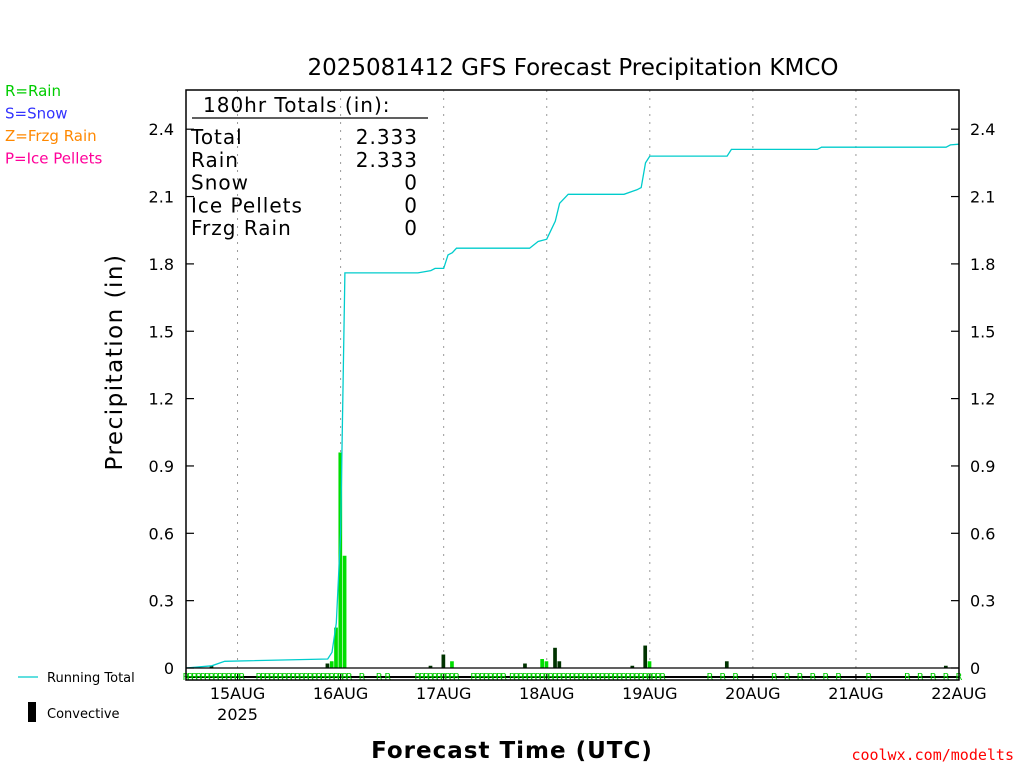 The width and height of the screenshot is (1024, 768). What do you see at coordinates (76, 696) in the screenshot?
I see `series-legend: Running Total Convective` at bounding box center [76, 696].